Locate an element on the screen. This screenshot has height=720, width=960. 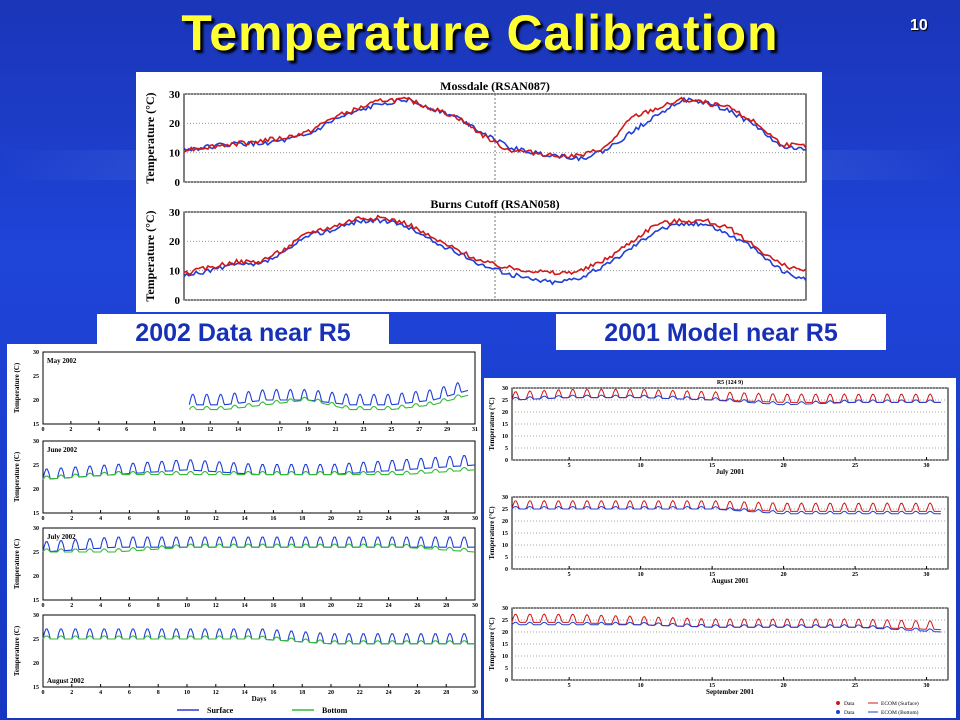
chart-title: May 2002 is located at coordinates (62, 361).